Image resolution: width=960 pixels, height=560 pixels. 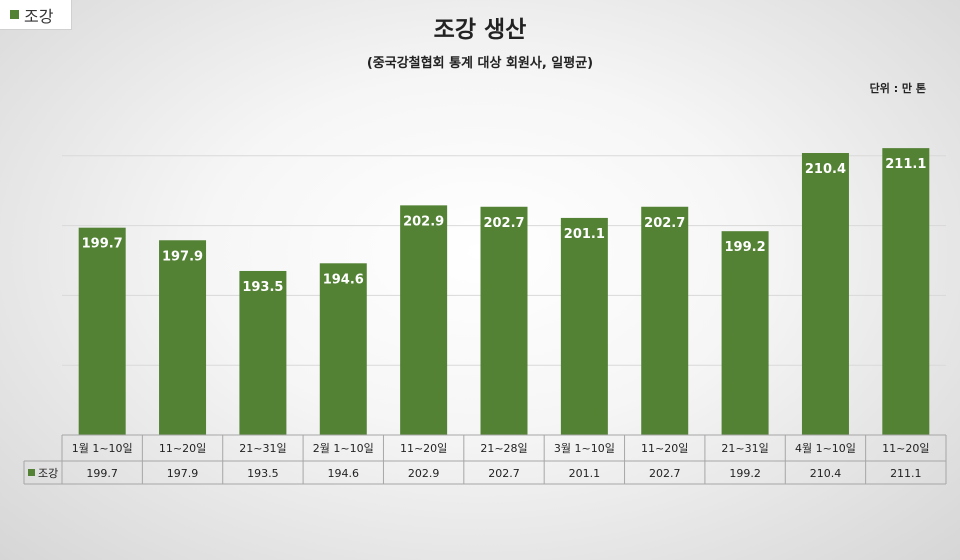 What do you see at coordinates (102, 448) in the screenshot?
I see `x-tick-label: 1월 1~10일` at bounding box center [102, 448].